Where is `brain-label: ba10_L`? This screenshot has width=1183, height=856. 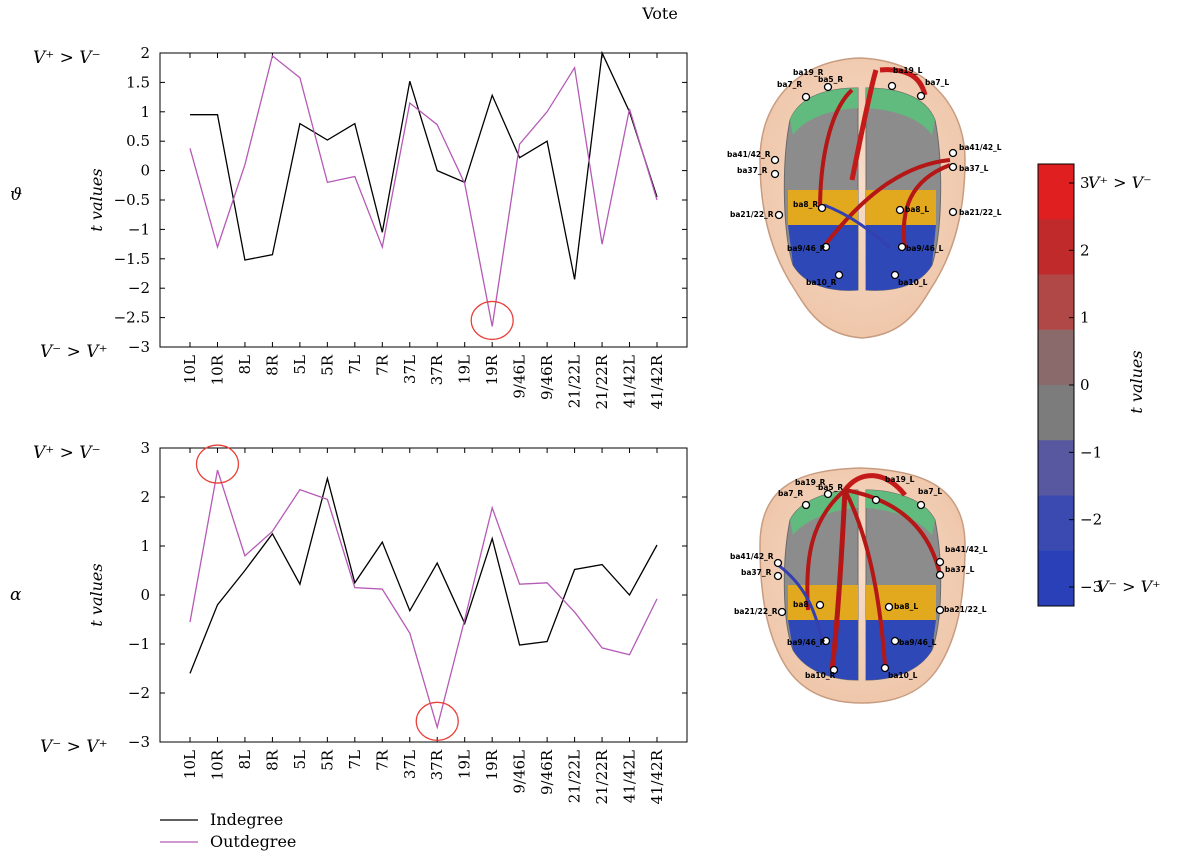
brain-label: ba10_L is located at coordinates (913, 282).